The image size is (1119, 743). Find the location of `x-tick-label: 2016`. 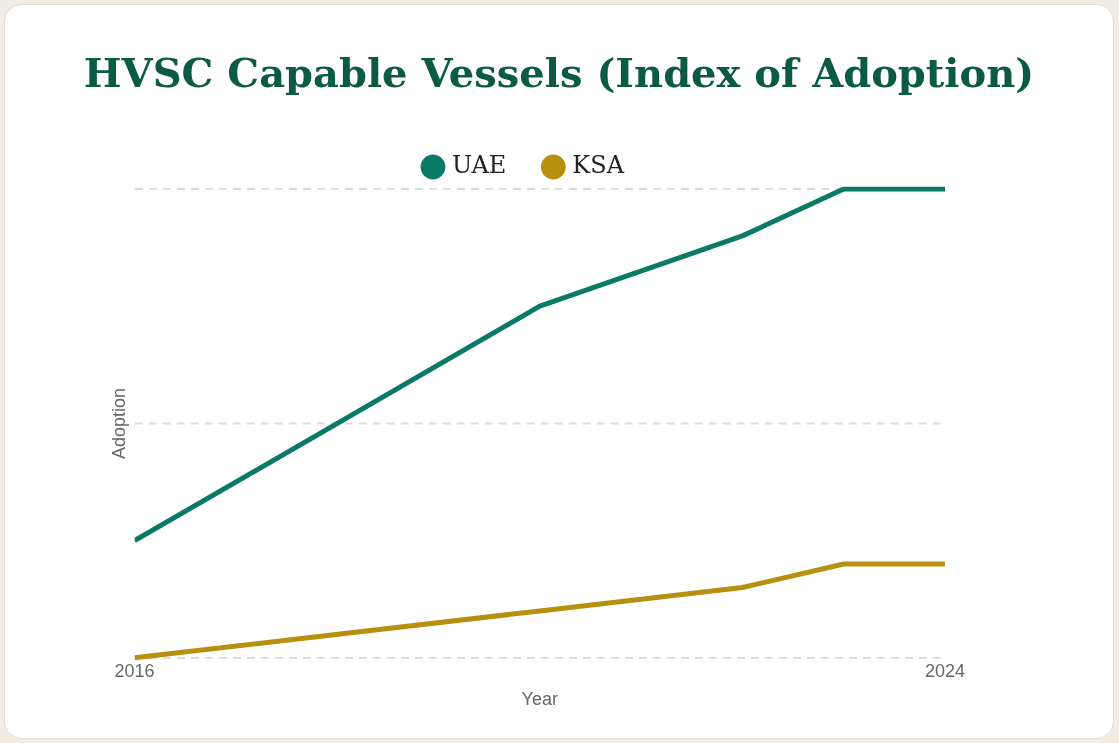

x-tick-label: 2016 is located at coordinates (134, 670).